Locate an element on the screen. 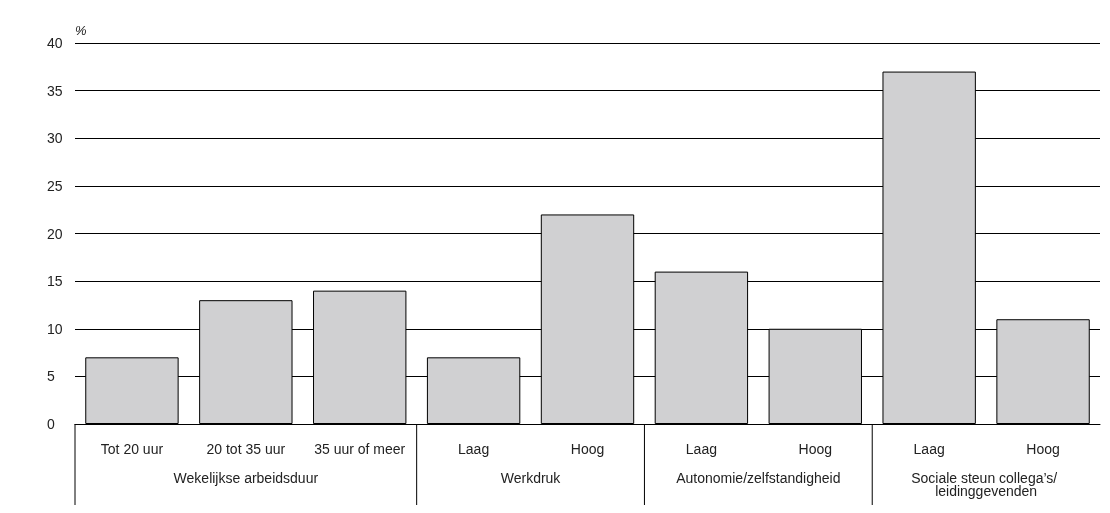 This screenshot has width=1110, height=513. x-tick-label: Tot 20 uur is located at coordinates (132, 449).